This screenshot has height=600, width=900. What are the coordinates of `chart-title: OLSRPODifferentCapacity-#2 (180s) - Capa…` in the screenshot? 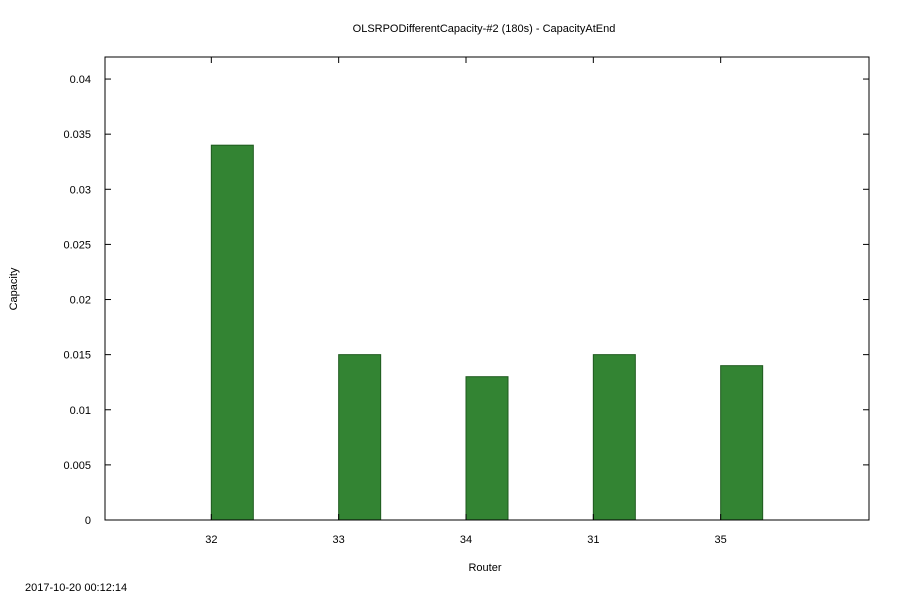 It's located at (484, 29).